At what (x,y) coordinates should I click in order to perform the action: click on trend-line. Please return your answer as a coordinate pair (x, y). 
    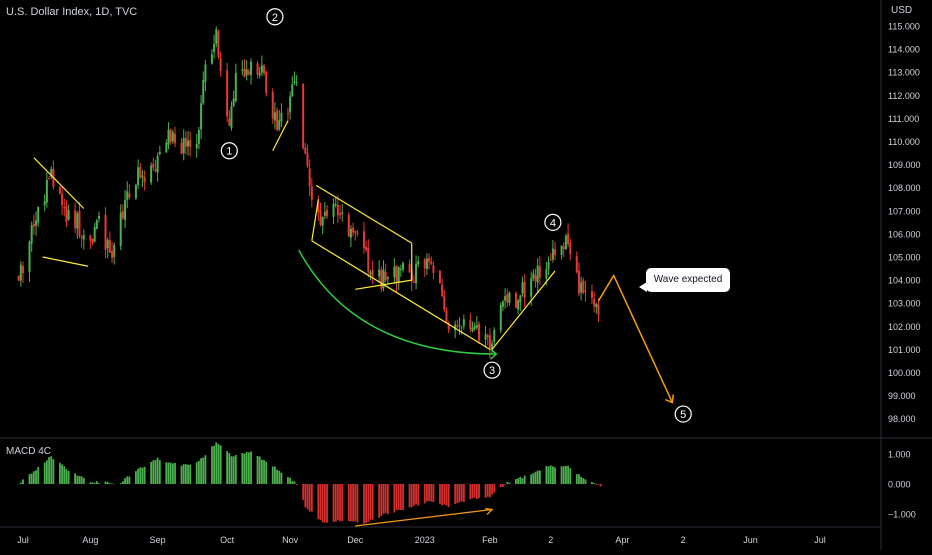
    Looking at the image, I should click on (65, 261).